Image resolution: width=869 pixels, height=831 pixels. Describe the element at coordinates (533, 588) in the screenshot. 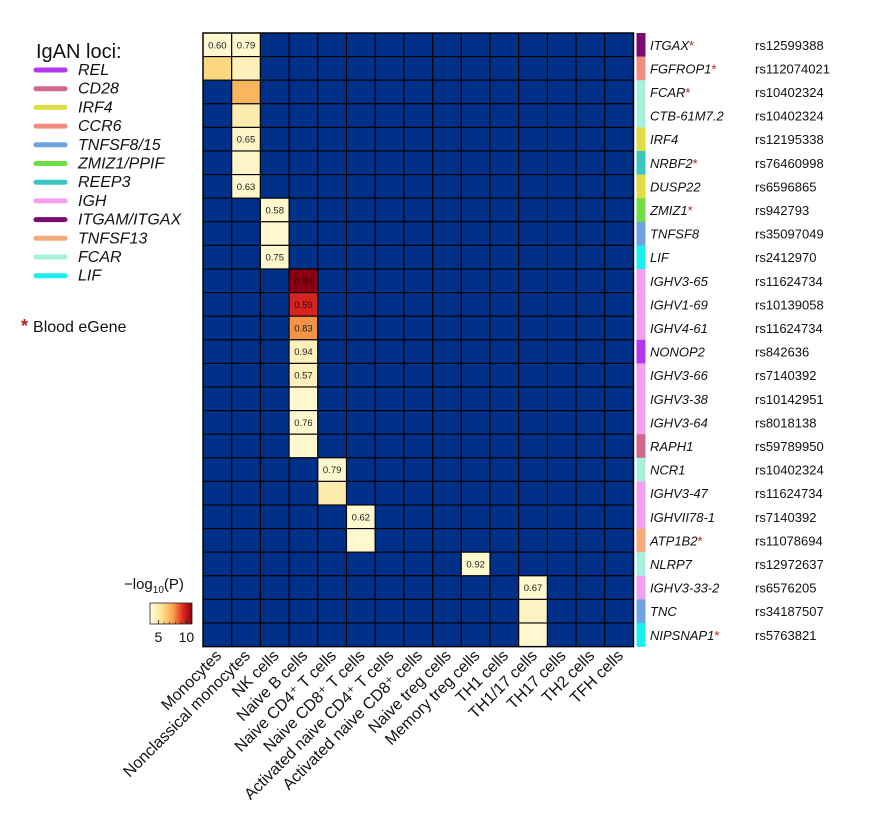

I see `cell-value-label: 0.67` at that location.